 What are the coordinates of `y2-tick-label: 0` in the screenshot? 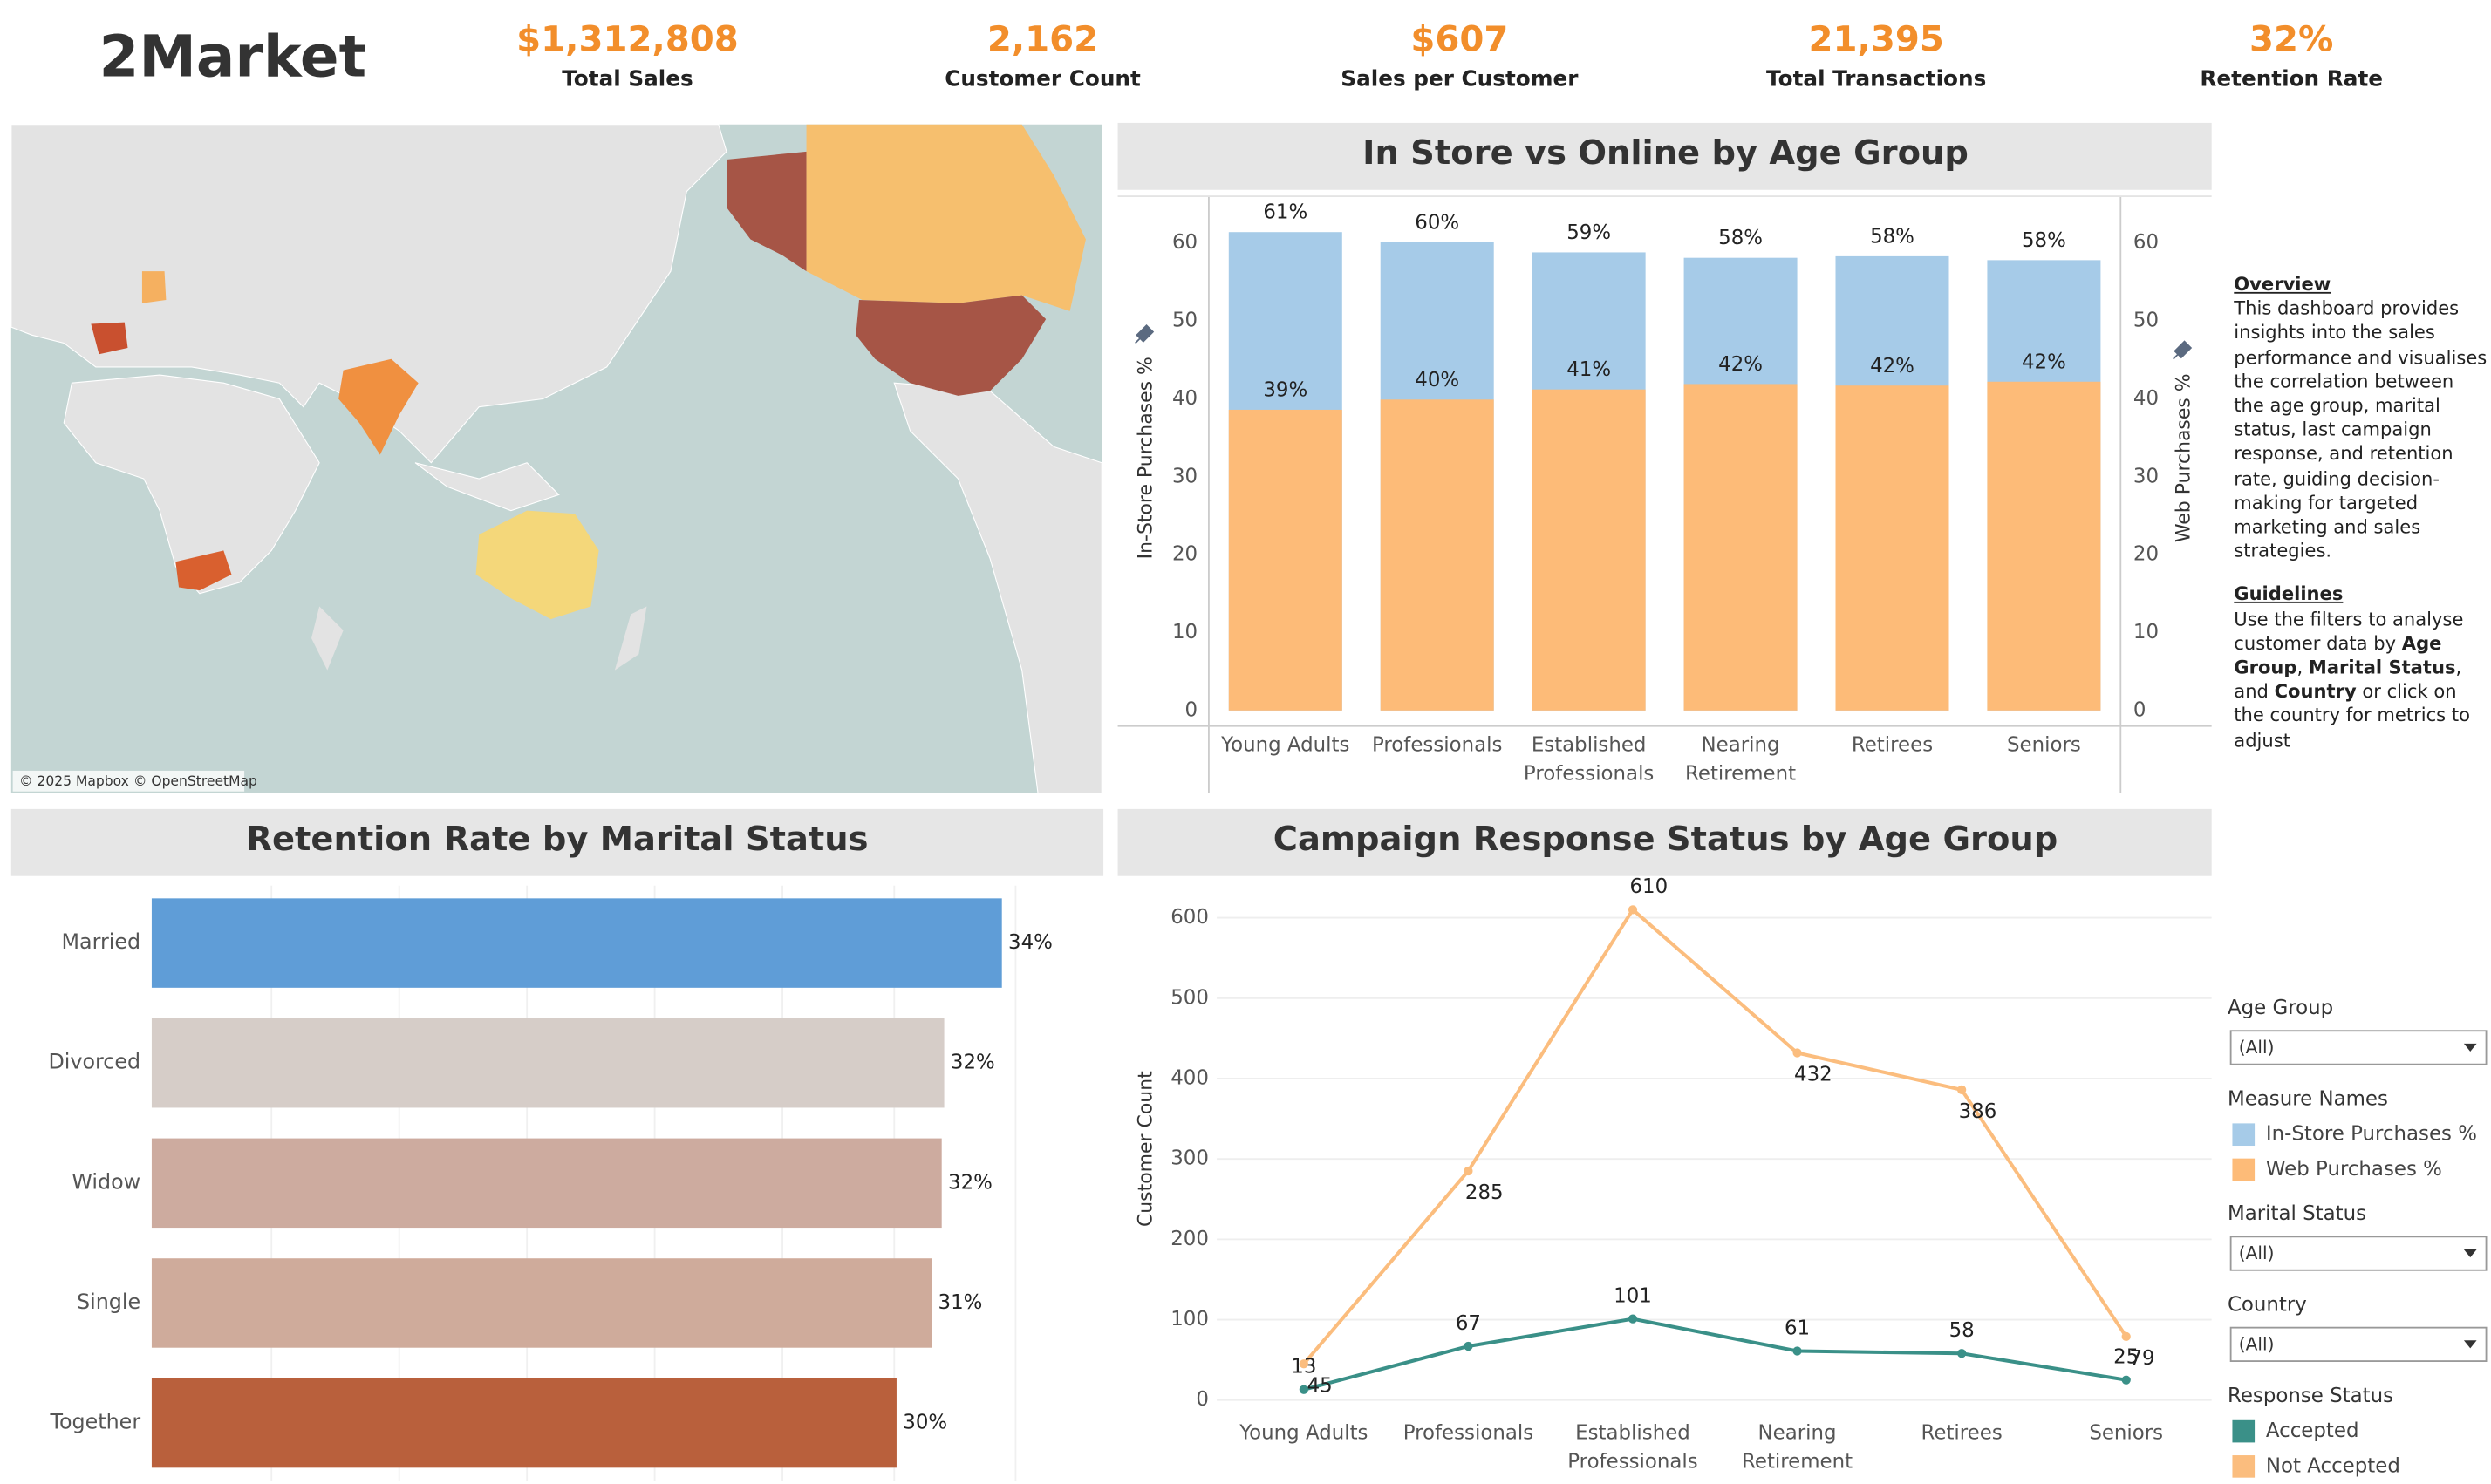 It's located at (2139, 709).